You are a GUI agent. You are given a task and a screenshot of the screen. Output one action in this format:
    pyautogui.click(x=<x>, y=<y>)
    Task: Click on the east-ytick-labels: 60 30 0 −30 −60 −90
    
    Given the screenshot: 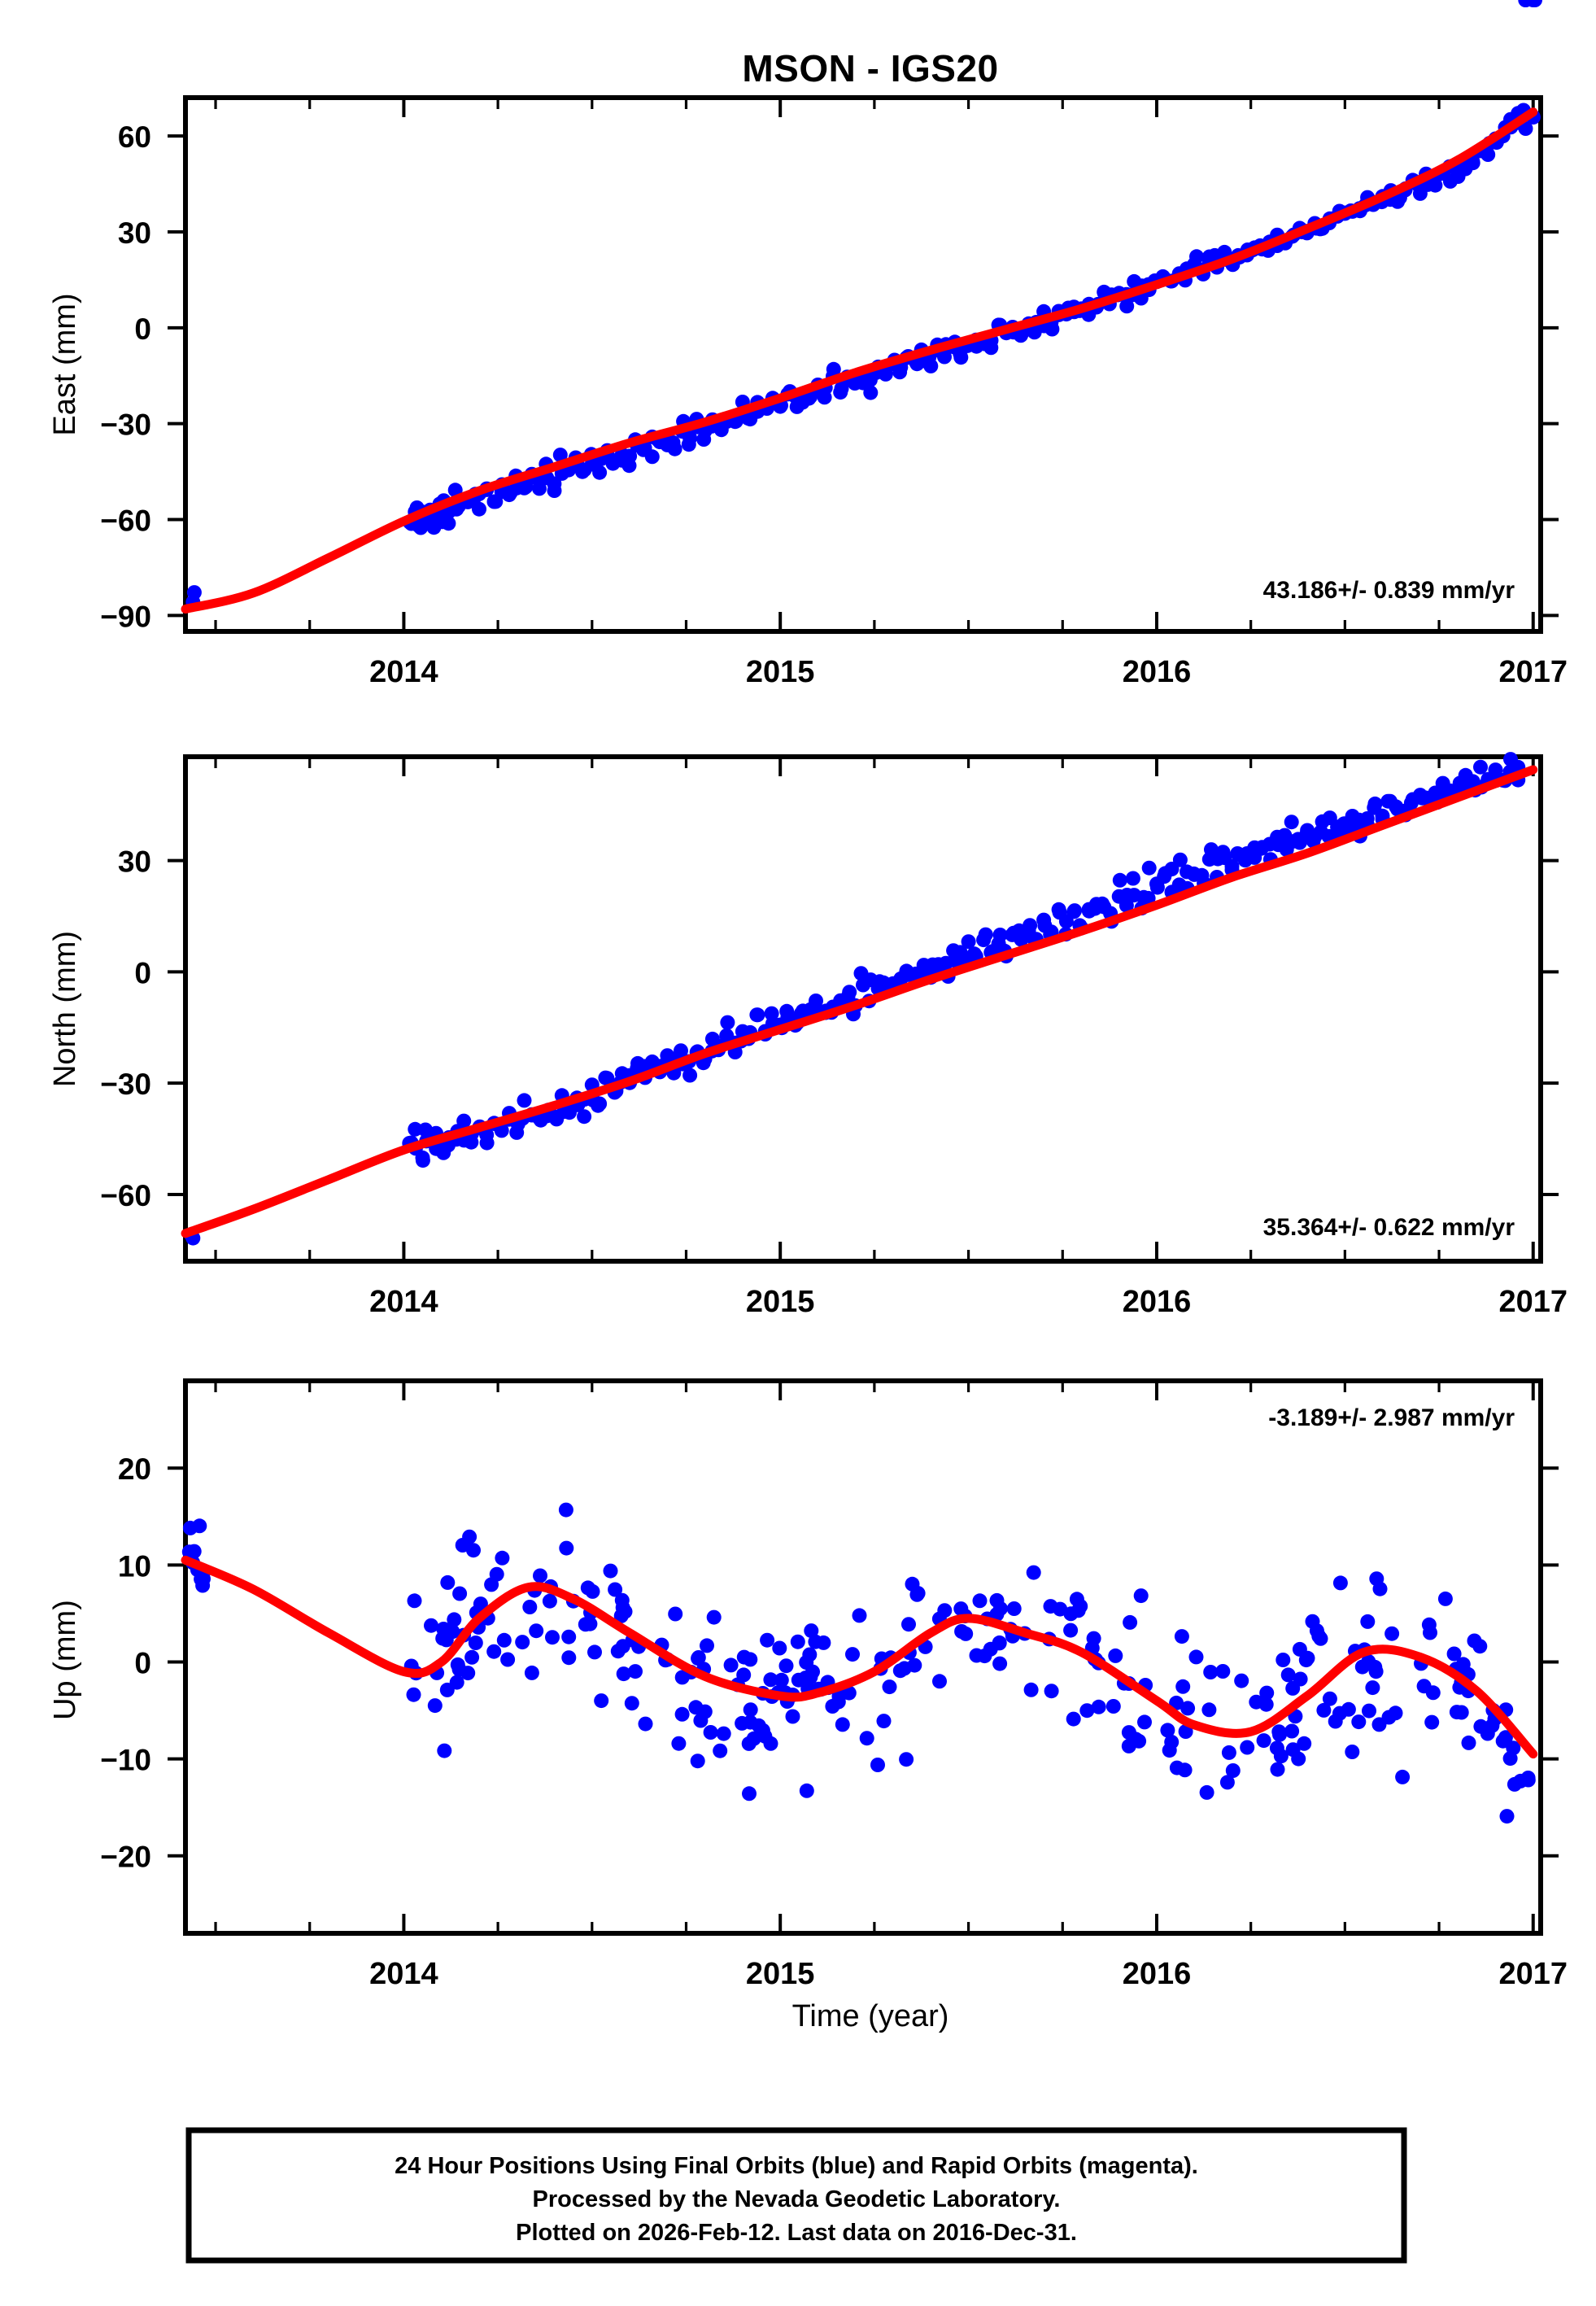 What is the action you would take?
    pyautogui.click(x=125, y=376)
    